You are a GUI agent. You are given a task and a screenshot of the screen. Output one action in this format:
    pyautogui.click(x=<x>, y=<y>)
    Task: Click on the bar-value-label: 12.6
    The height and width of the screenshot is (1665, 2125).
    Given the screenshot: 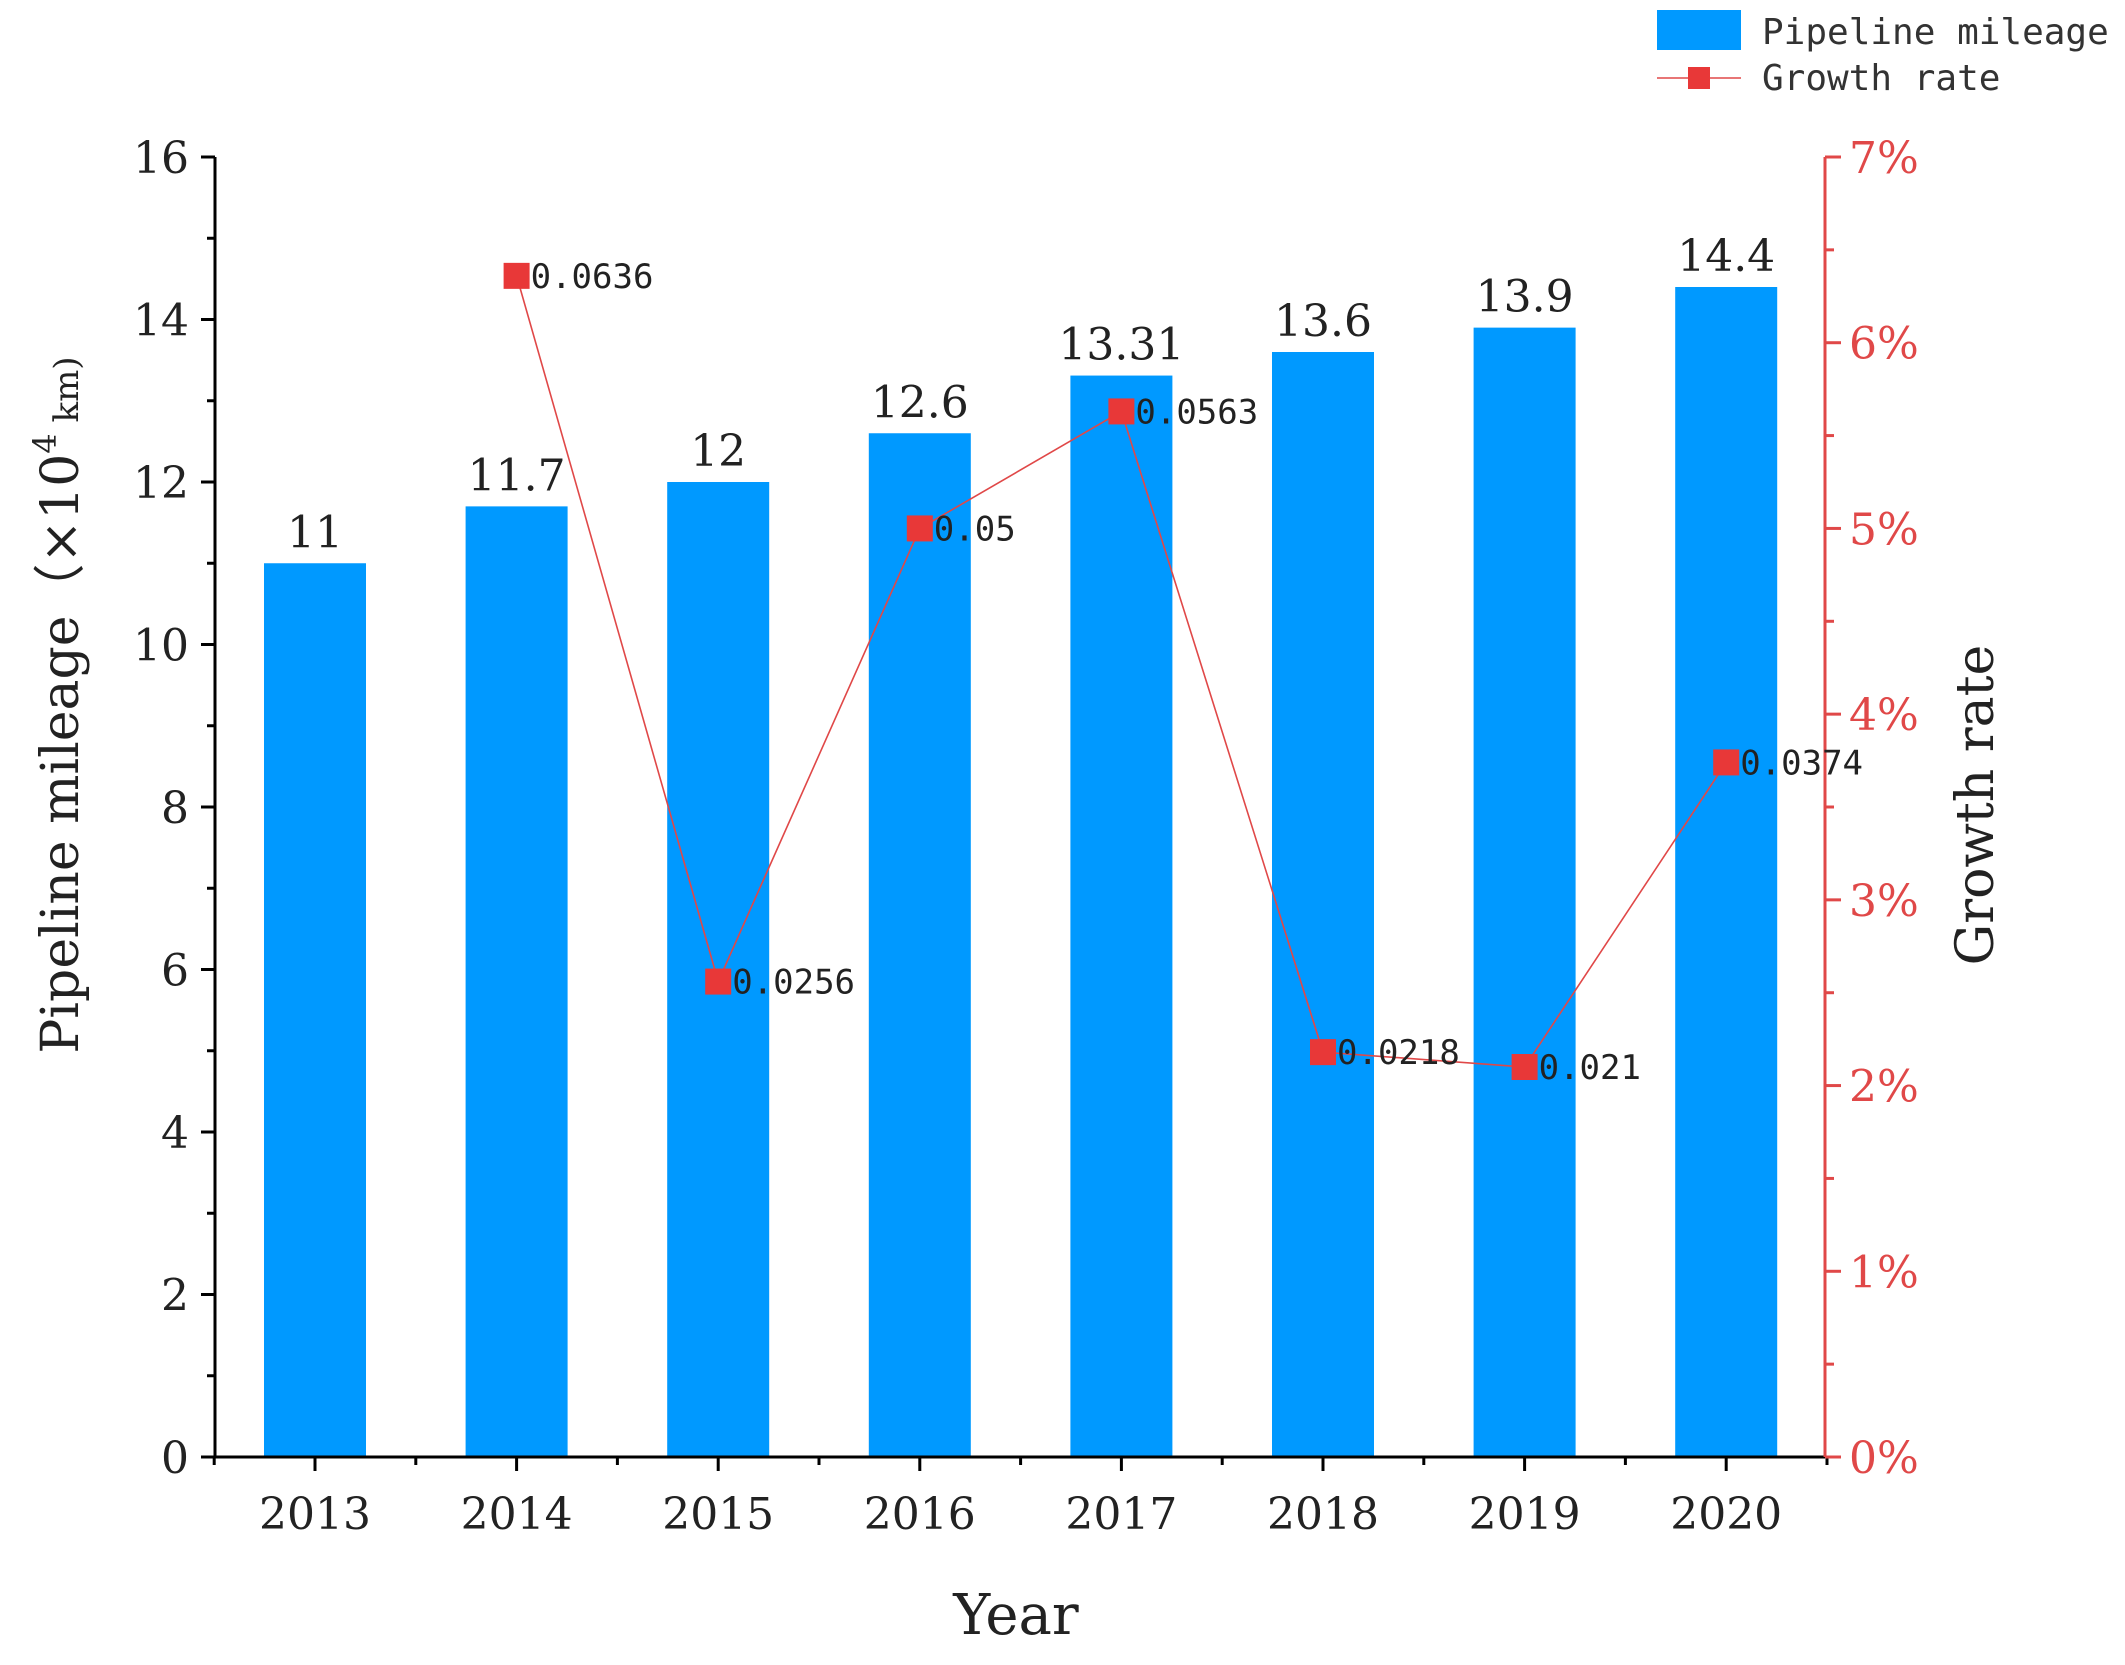 What is the action you would take?
    pyautogui.click(x=920, y=402)
    